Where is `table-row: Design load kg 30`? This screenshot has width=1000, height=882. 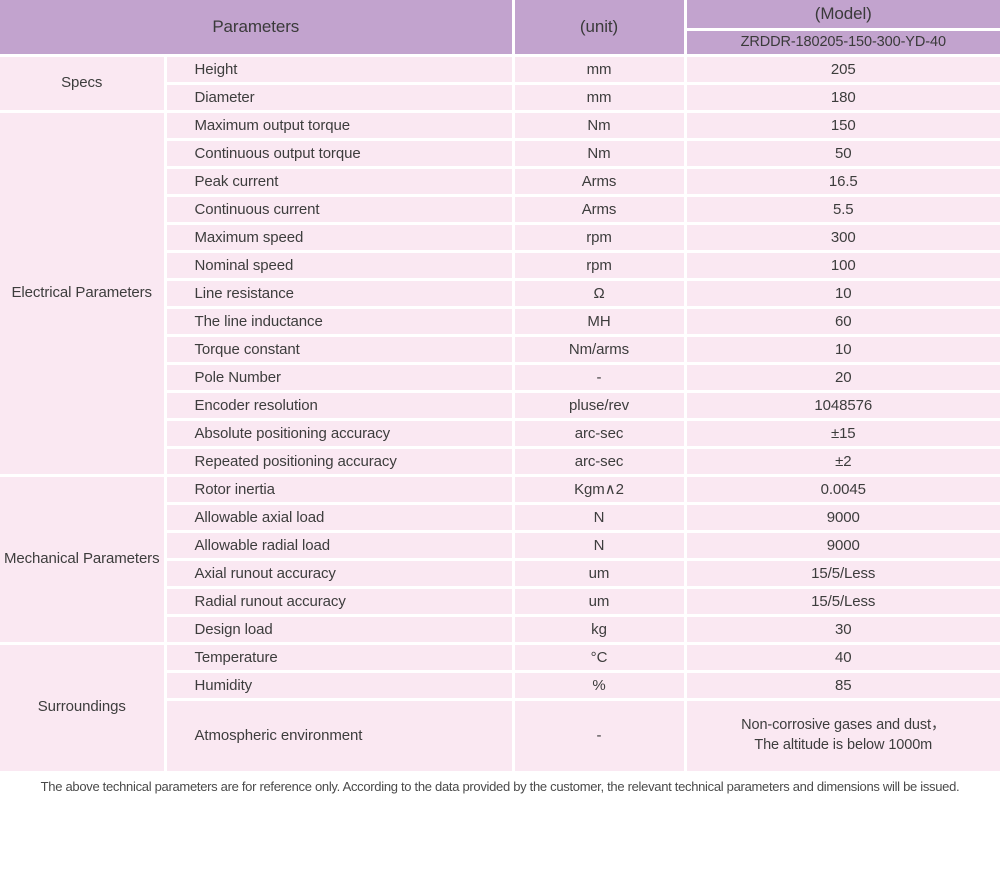
table-row: Design load kg 30 is located at coordinates (500, 629).